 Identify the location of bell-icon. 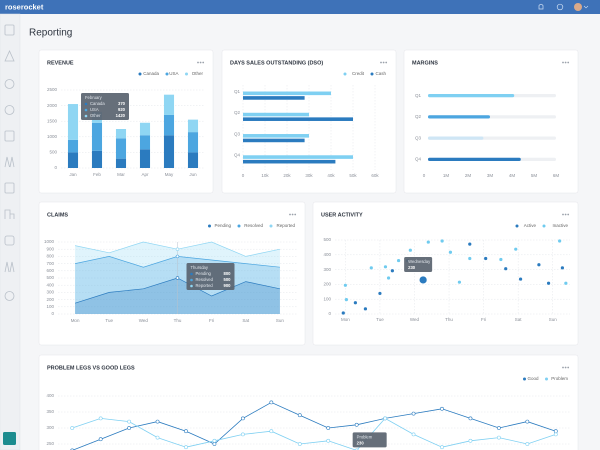
(541, 6).